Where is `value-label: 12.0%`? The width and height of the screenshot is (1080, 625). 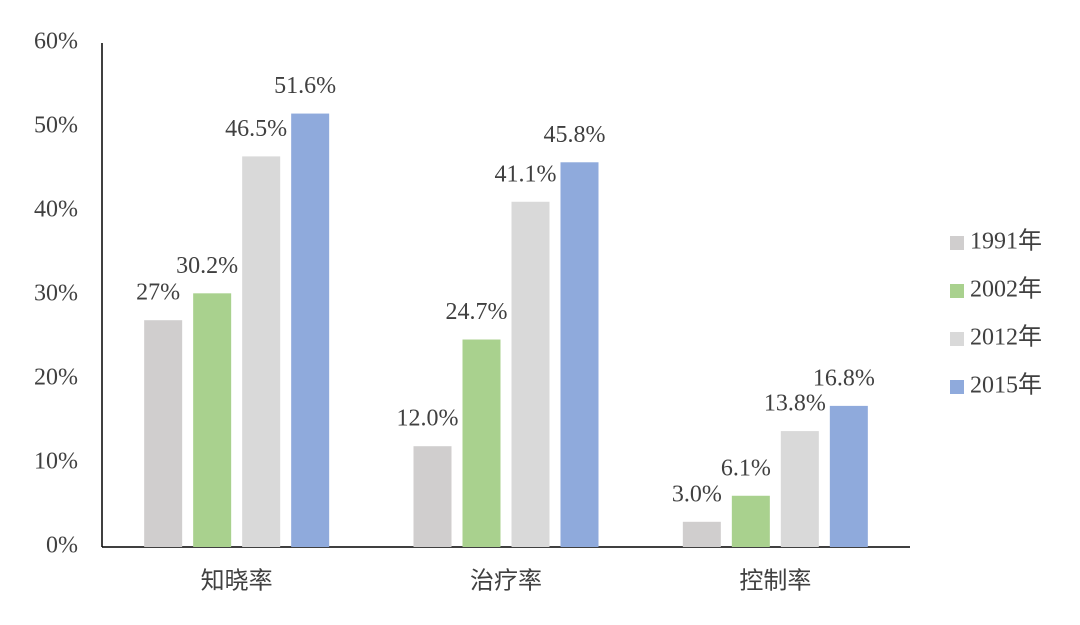
value-label: 12.0% is located at coordinates (428, 419).